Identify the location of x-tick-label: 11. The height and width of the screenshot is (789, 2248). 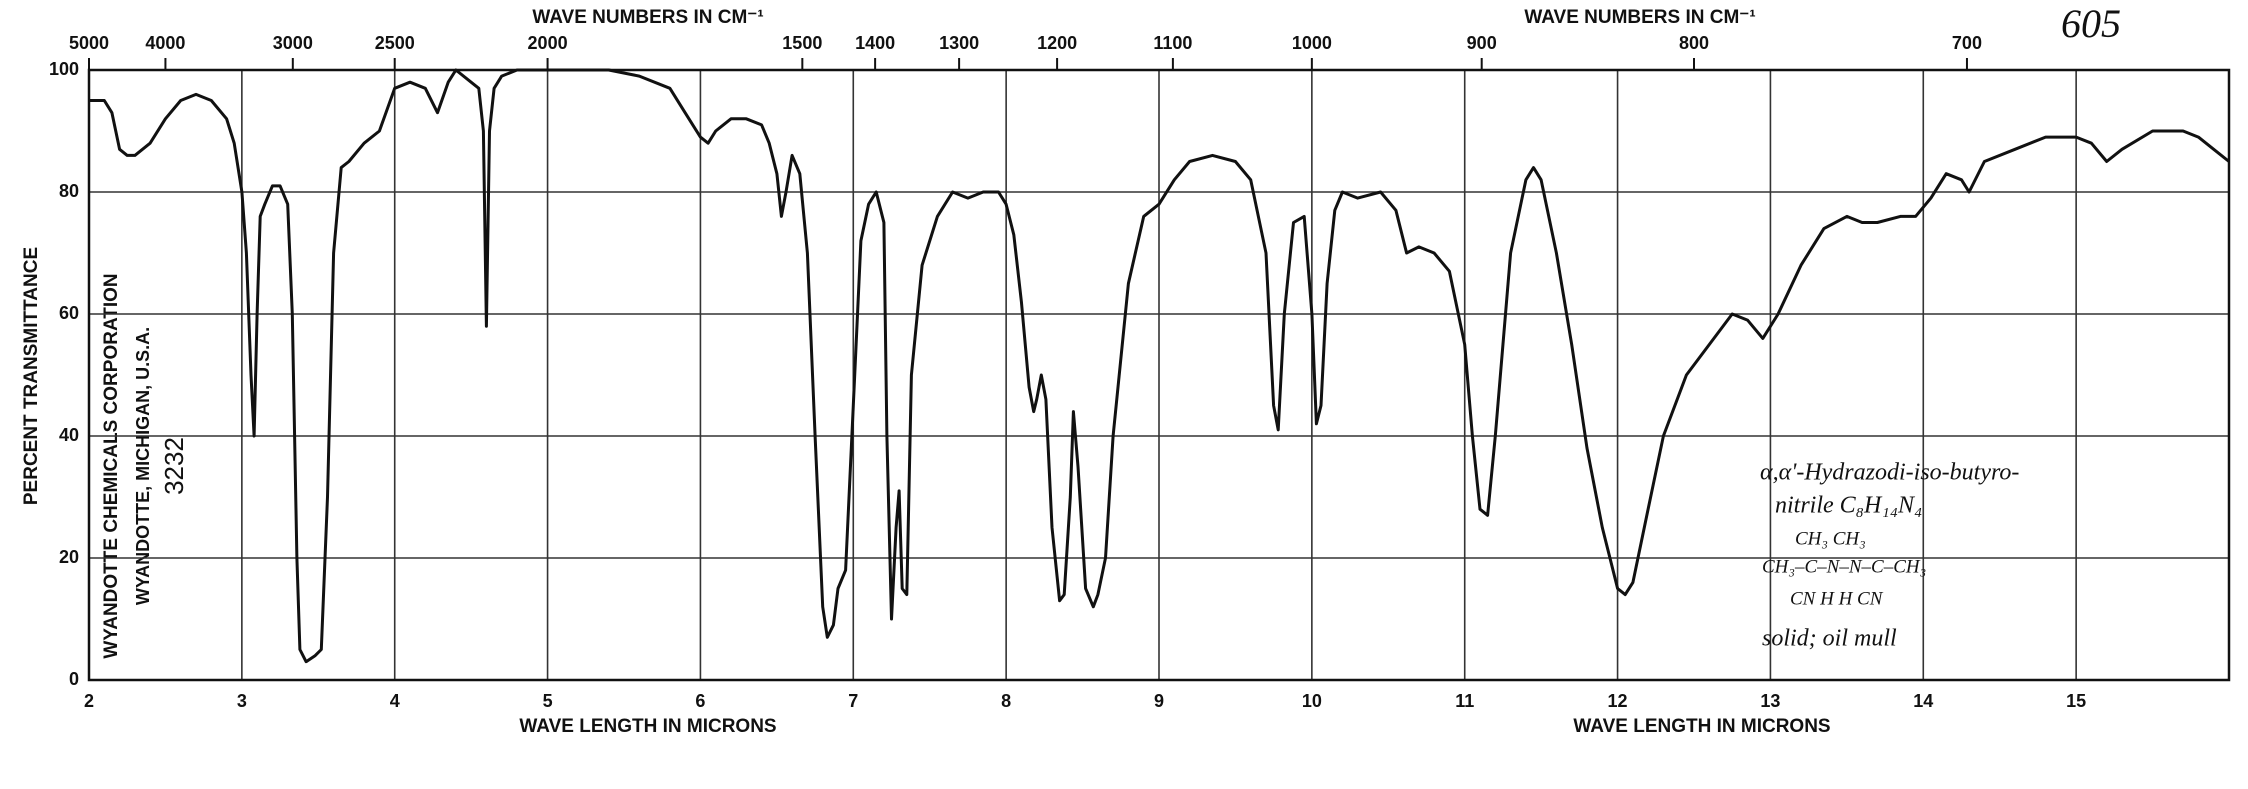
(1464, 701).